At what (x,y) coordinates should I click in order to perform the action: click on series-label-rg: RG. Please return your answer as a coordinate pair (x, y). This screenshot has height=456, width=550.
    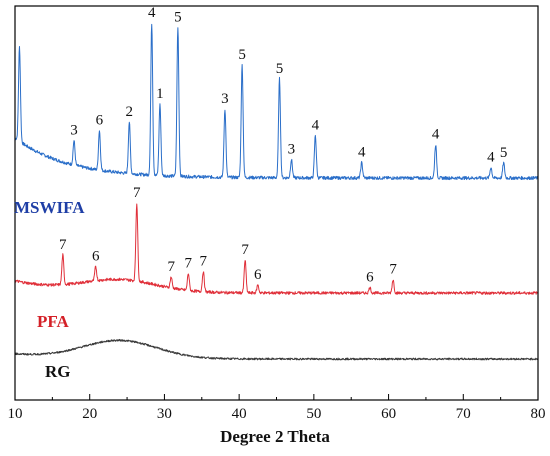
    Looking at the image, I should click on (58, 371).